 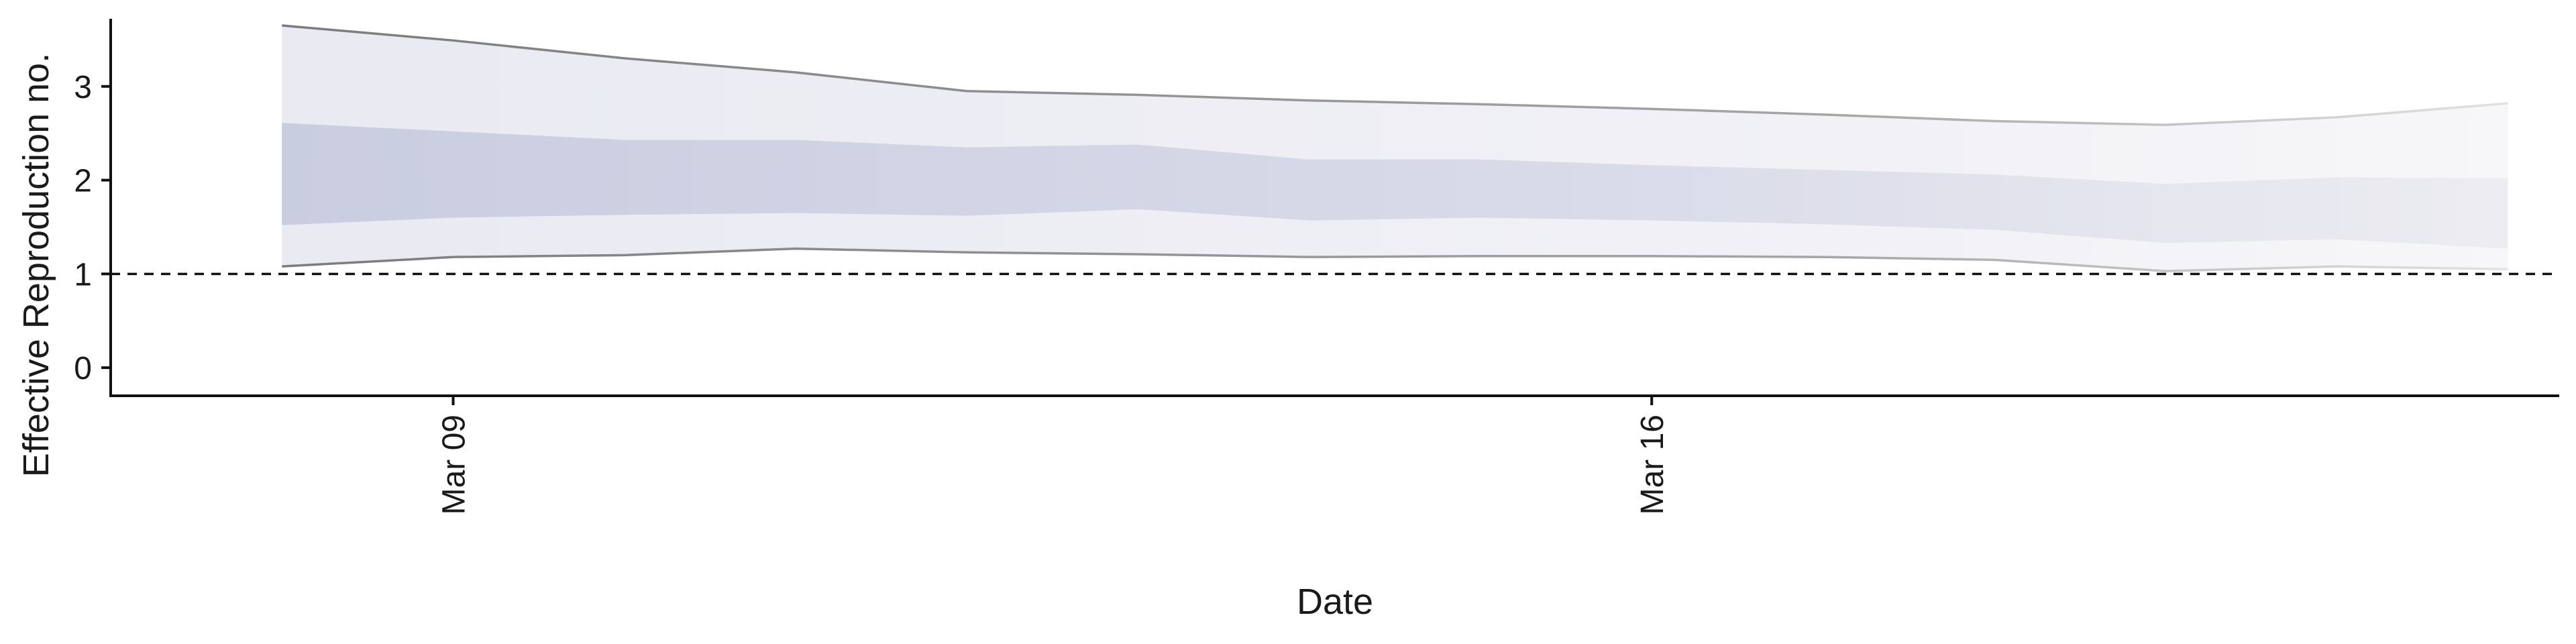 What do you see at coordinates (83, 87) in the screenshot?
I see `y-tick-label: 3` at bounding box center [83, 87].